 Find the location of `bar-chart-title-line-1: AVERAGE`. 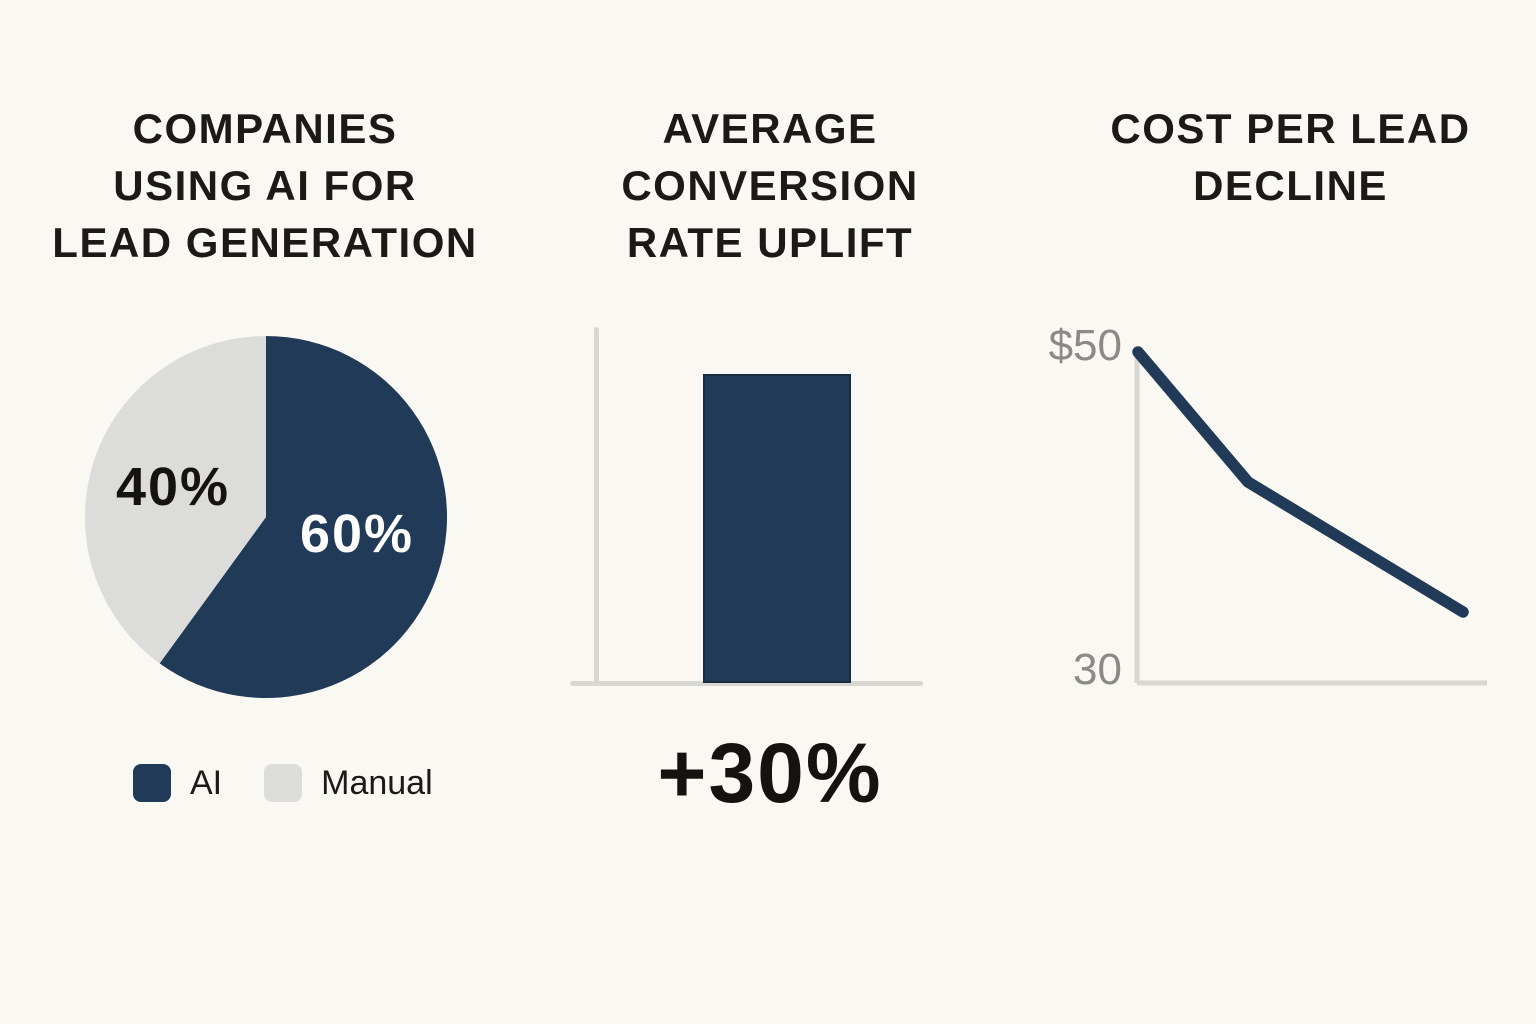

bar-chart-title-line-1: AVERAGE is located at coordinates (770, 128).